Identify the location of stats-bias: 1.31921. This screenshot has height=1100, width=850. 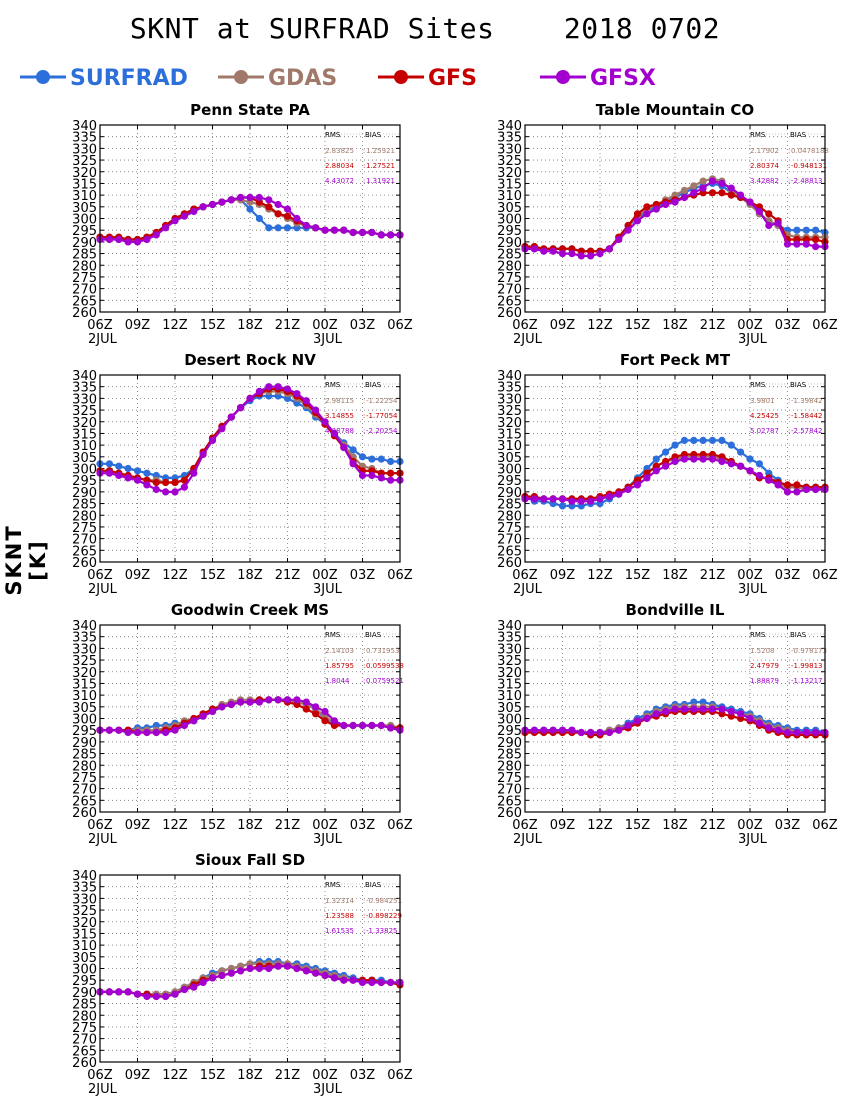
(380, 181).